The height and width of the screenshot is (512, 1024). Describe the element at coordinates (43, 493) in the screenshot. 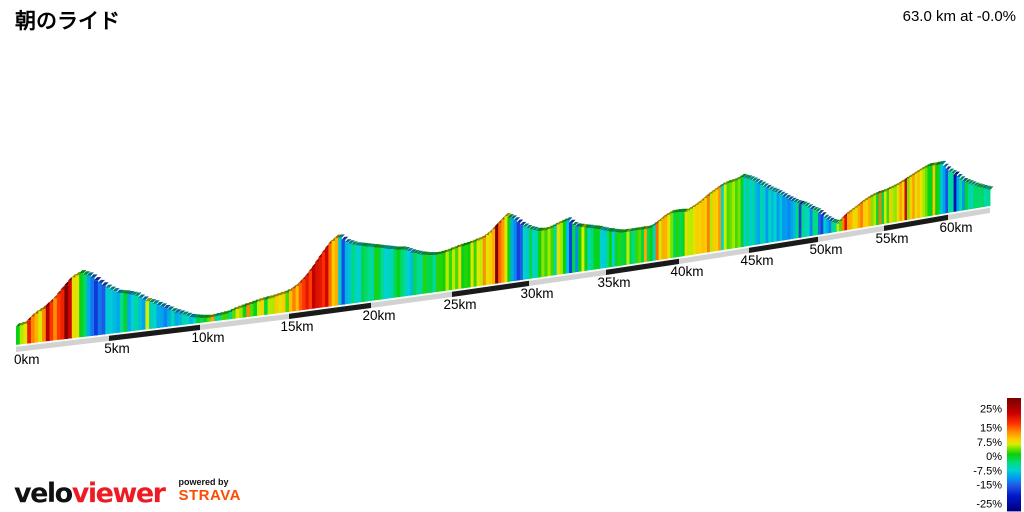

I see `logo-velo-text: velo` at that location.